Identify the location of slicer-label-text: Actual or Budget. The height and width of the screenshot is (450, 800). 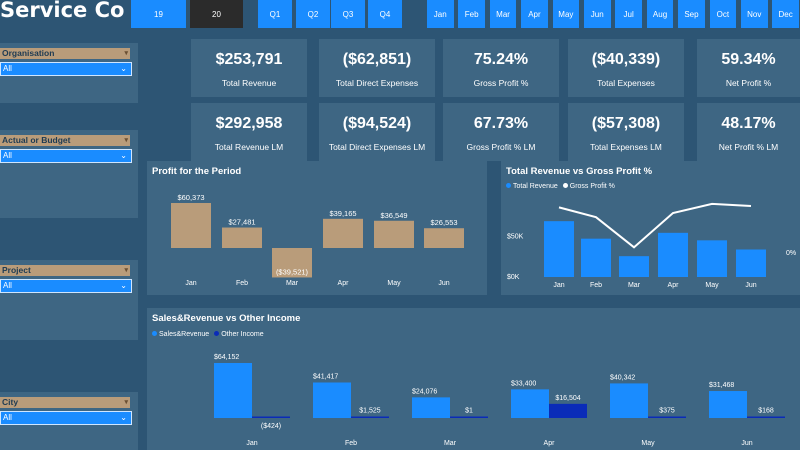
(36, 140).